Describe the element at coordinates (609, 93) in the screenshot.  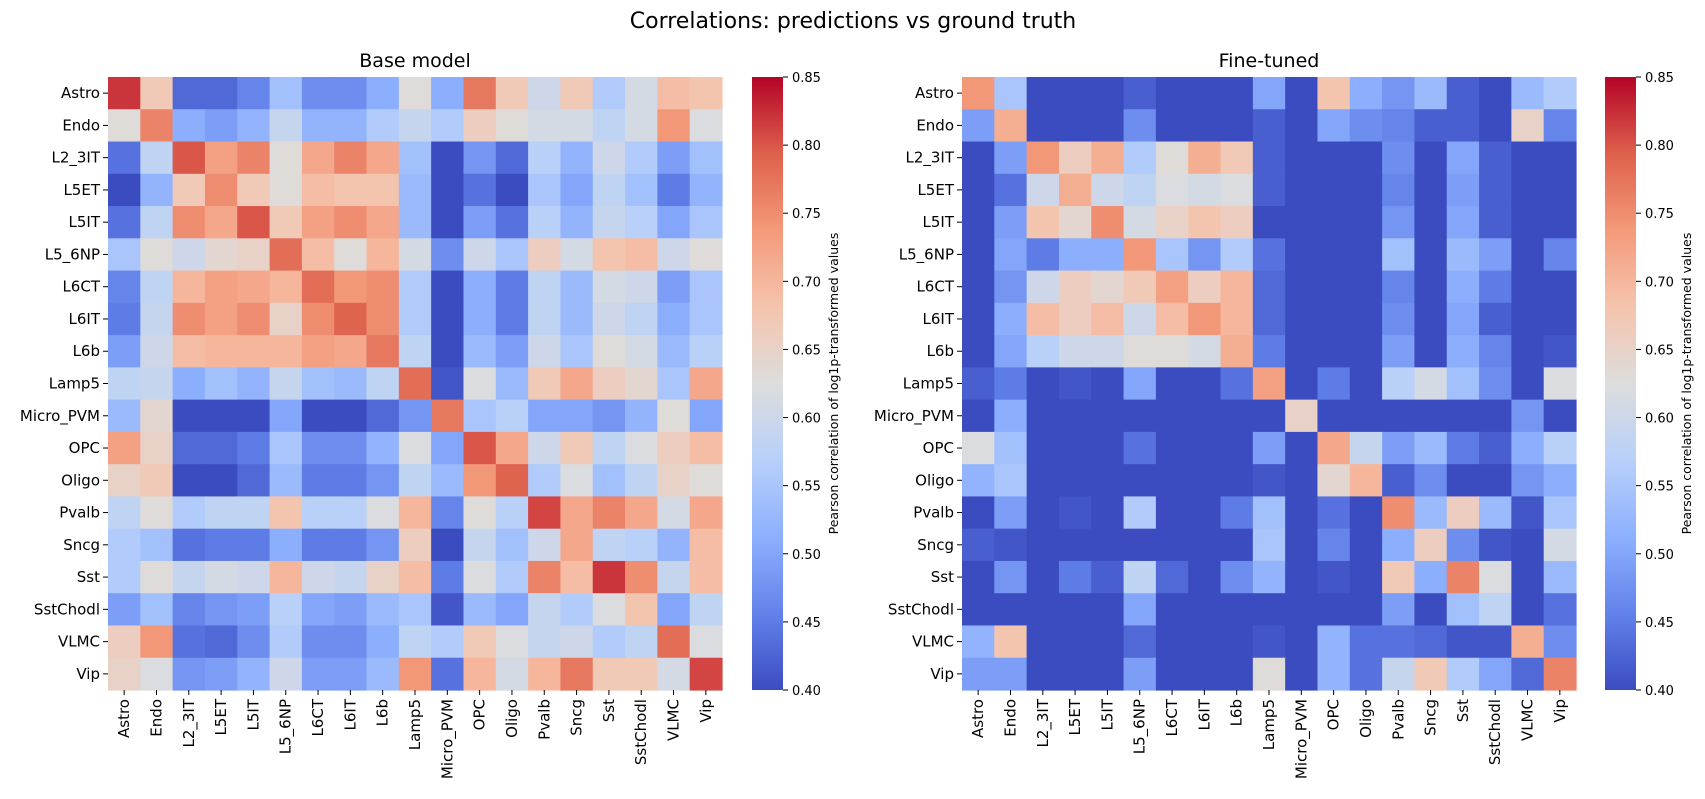
I see `heatmap-cell-Astro-Sst` at that location.